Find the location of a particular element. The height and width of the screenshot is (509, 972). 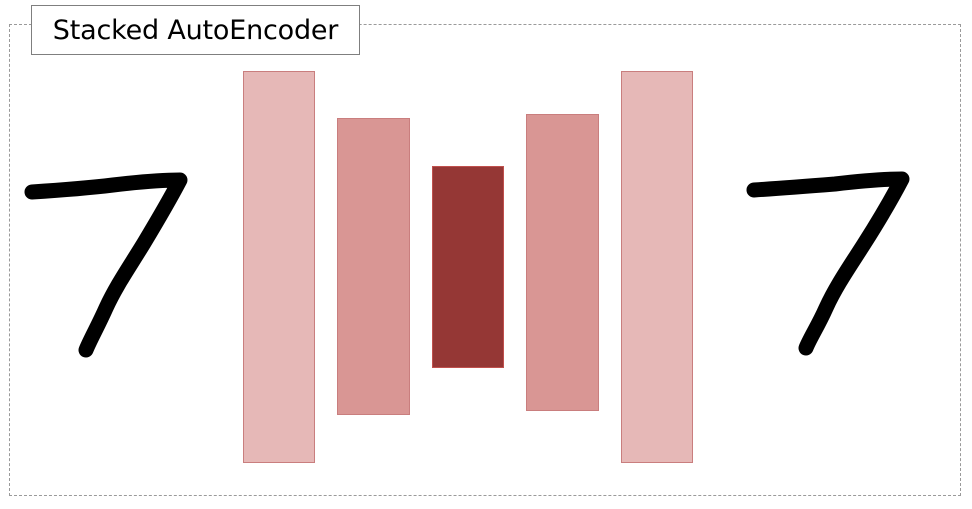

encoder-input-layer is located at coordinates (279, 267).